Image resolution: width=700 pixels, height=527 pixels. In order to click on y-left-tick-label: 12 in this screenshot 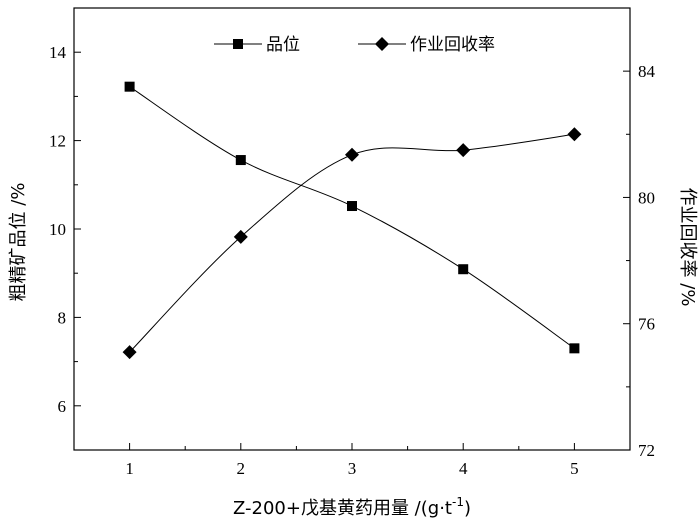, I will do `click(57, 141)`.